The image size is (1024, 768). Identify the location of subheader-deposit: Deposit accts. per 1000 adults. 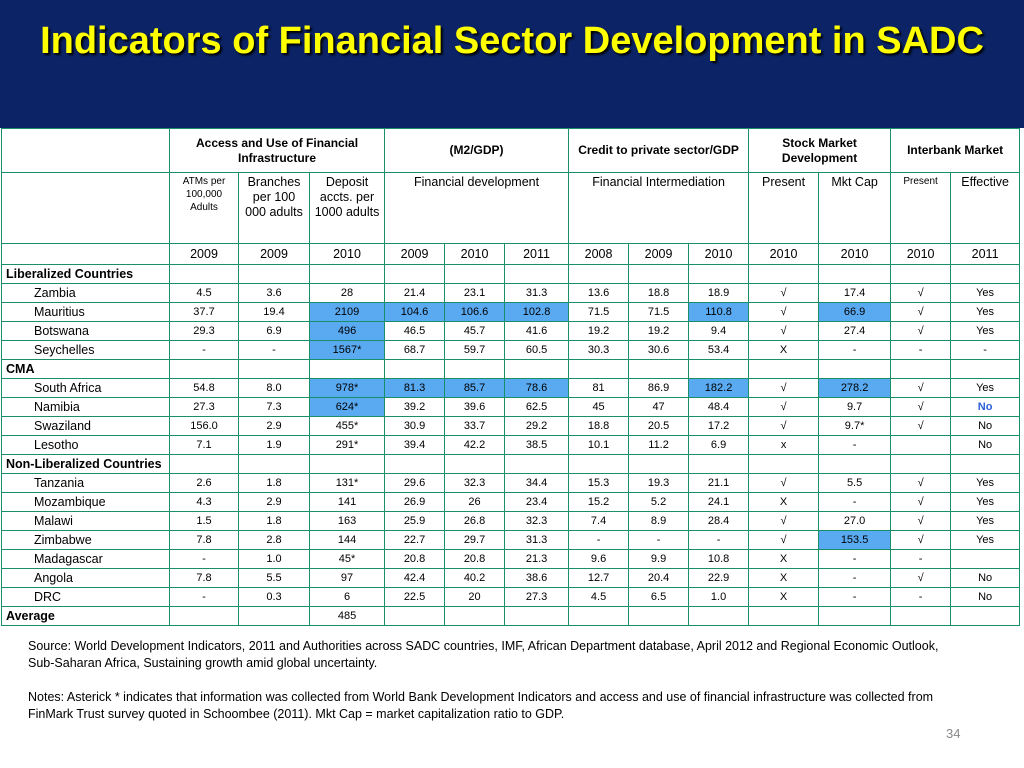
(347, 208).